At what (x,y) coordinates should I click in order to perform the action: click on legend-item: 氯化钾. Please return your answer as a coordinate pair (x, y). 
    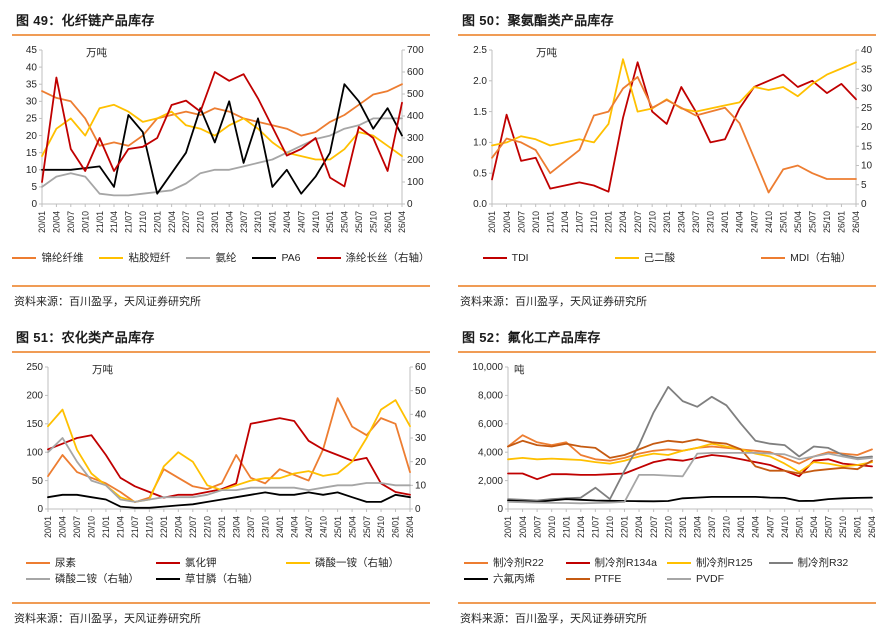
    Looking at the image, I should click on (186, 563).